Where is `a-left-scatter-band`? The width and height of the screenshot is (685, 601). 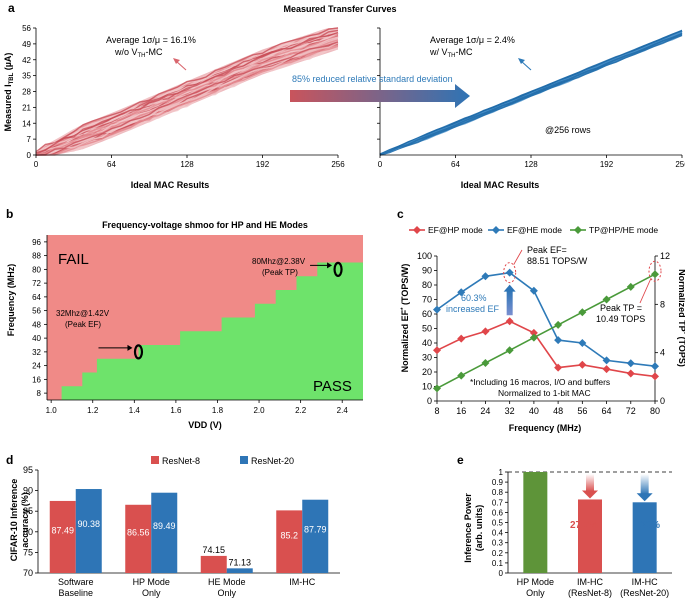
a-left-scatter-band is located at coordinates (187, 91).